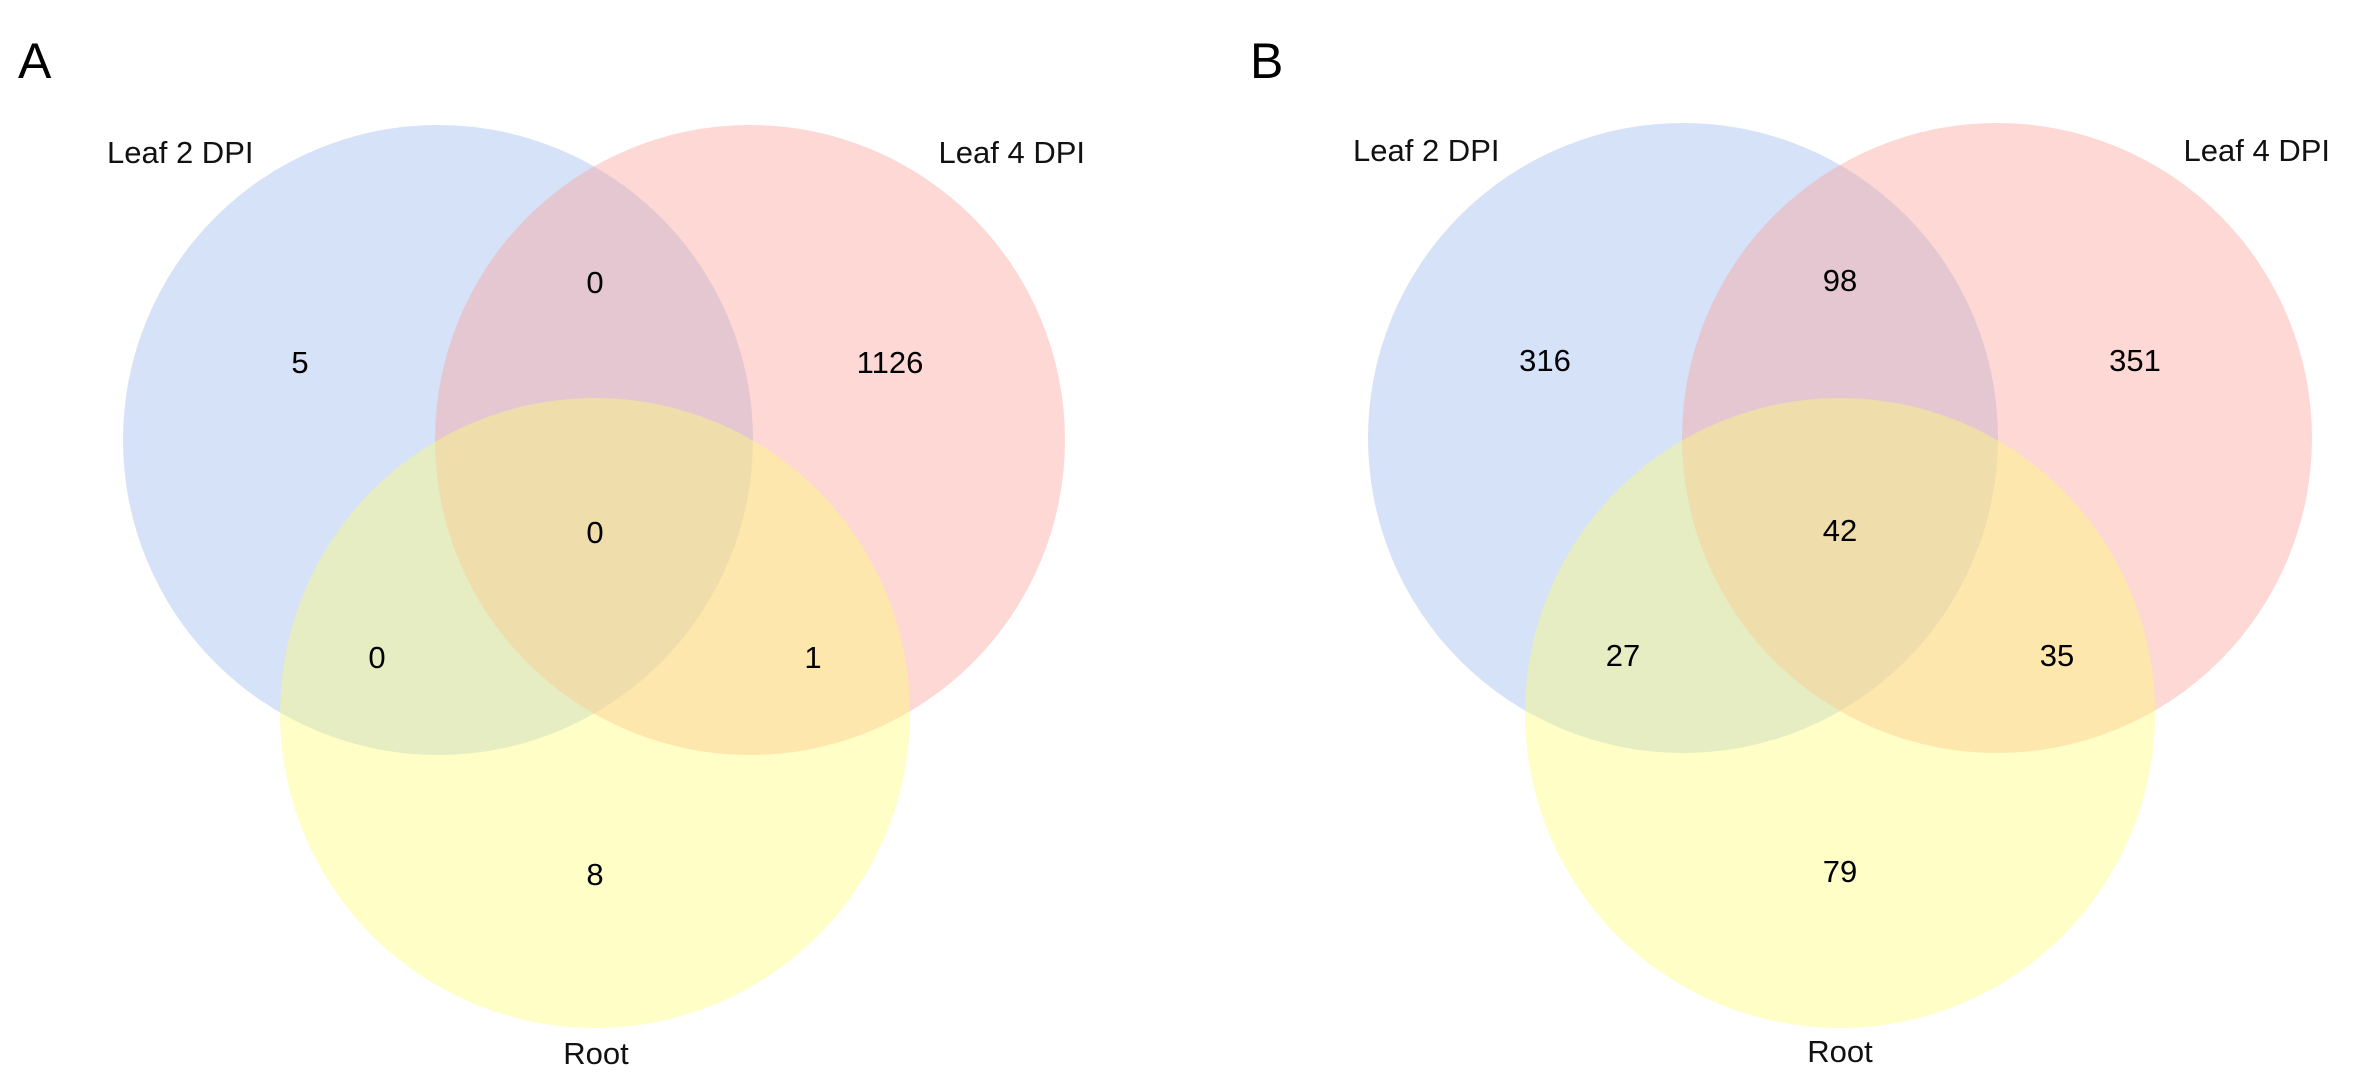 The image size is (2357, 1087). I want to click on leaf2-leaf4-count: 98, so click(1840, 280).